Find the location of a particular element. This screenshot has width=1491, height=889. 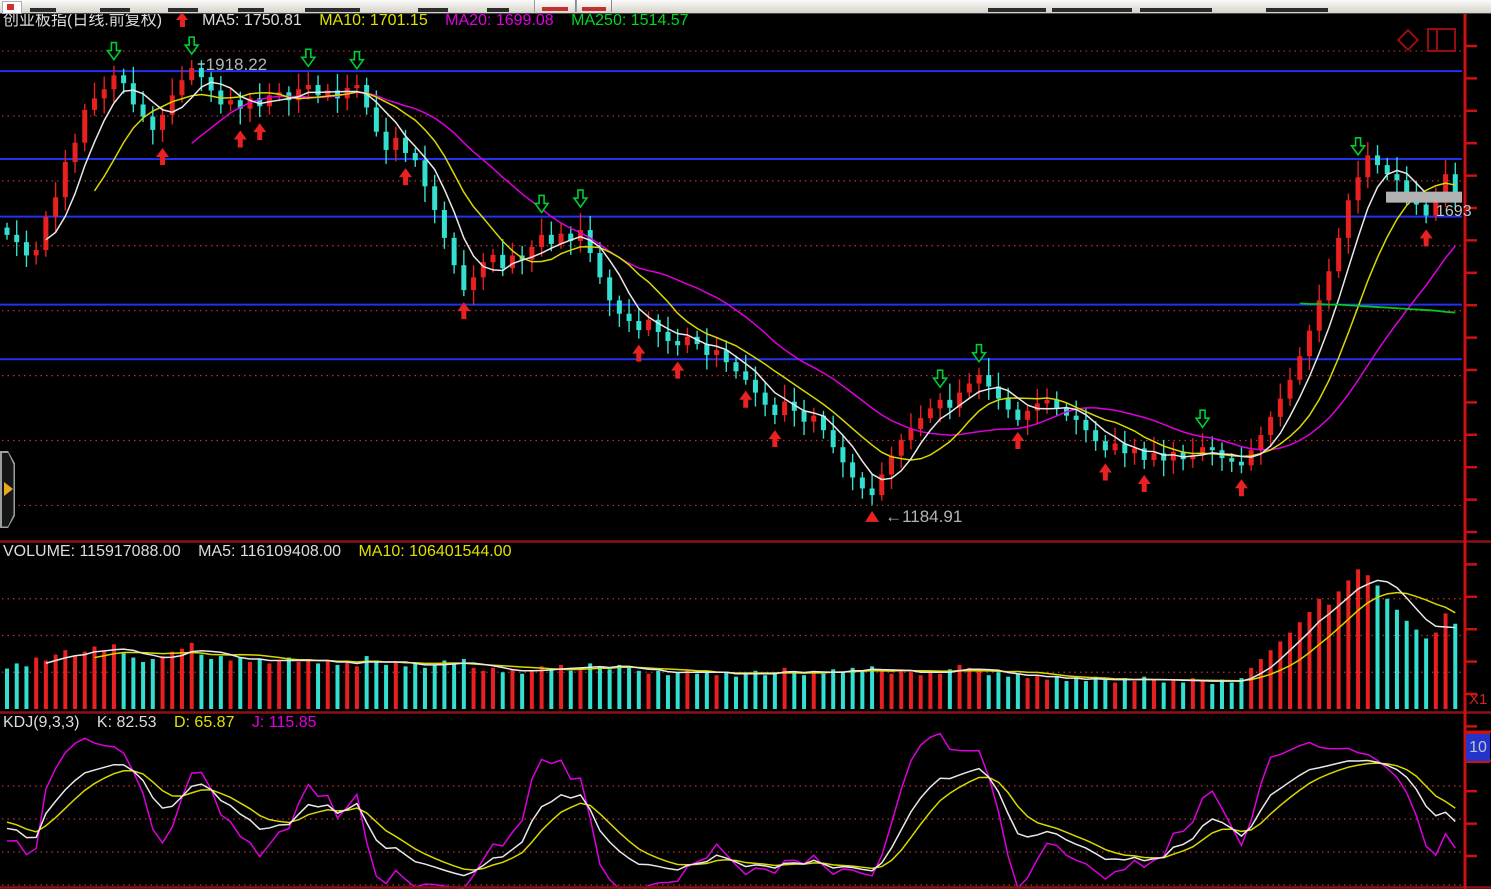

app-logo-icon is located at coordinates (12, 7).